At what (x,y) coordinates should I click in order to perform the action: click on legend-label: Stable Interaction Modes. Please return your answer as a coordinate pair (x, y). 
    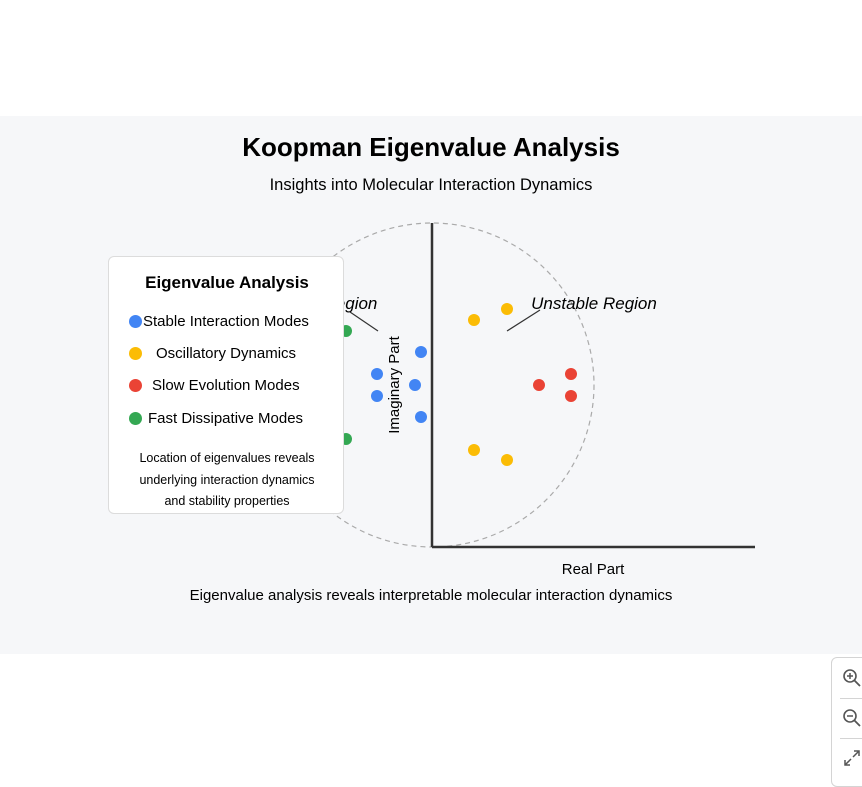
    Looking at the image, I should click on (226, 321).